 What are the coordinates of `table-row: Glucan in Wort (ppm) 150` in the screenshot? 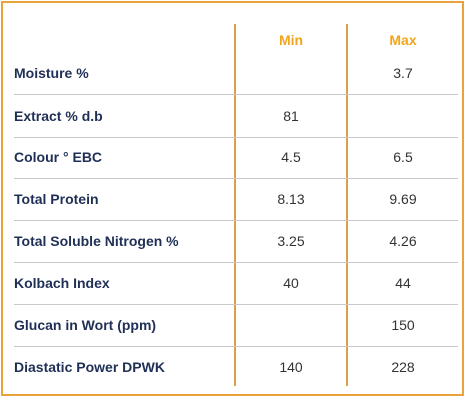 It's located at (236, 325).